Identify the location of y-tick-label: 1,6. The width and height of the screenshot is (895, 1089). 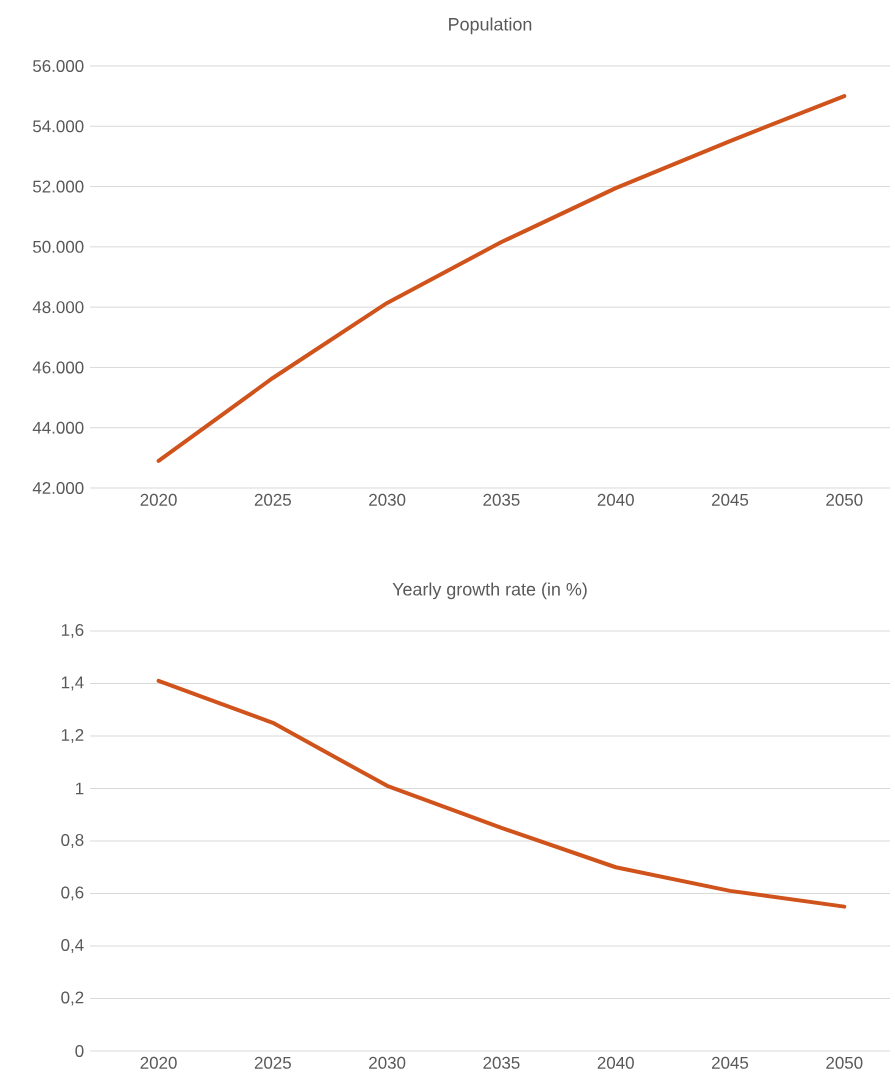
(72, 631).